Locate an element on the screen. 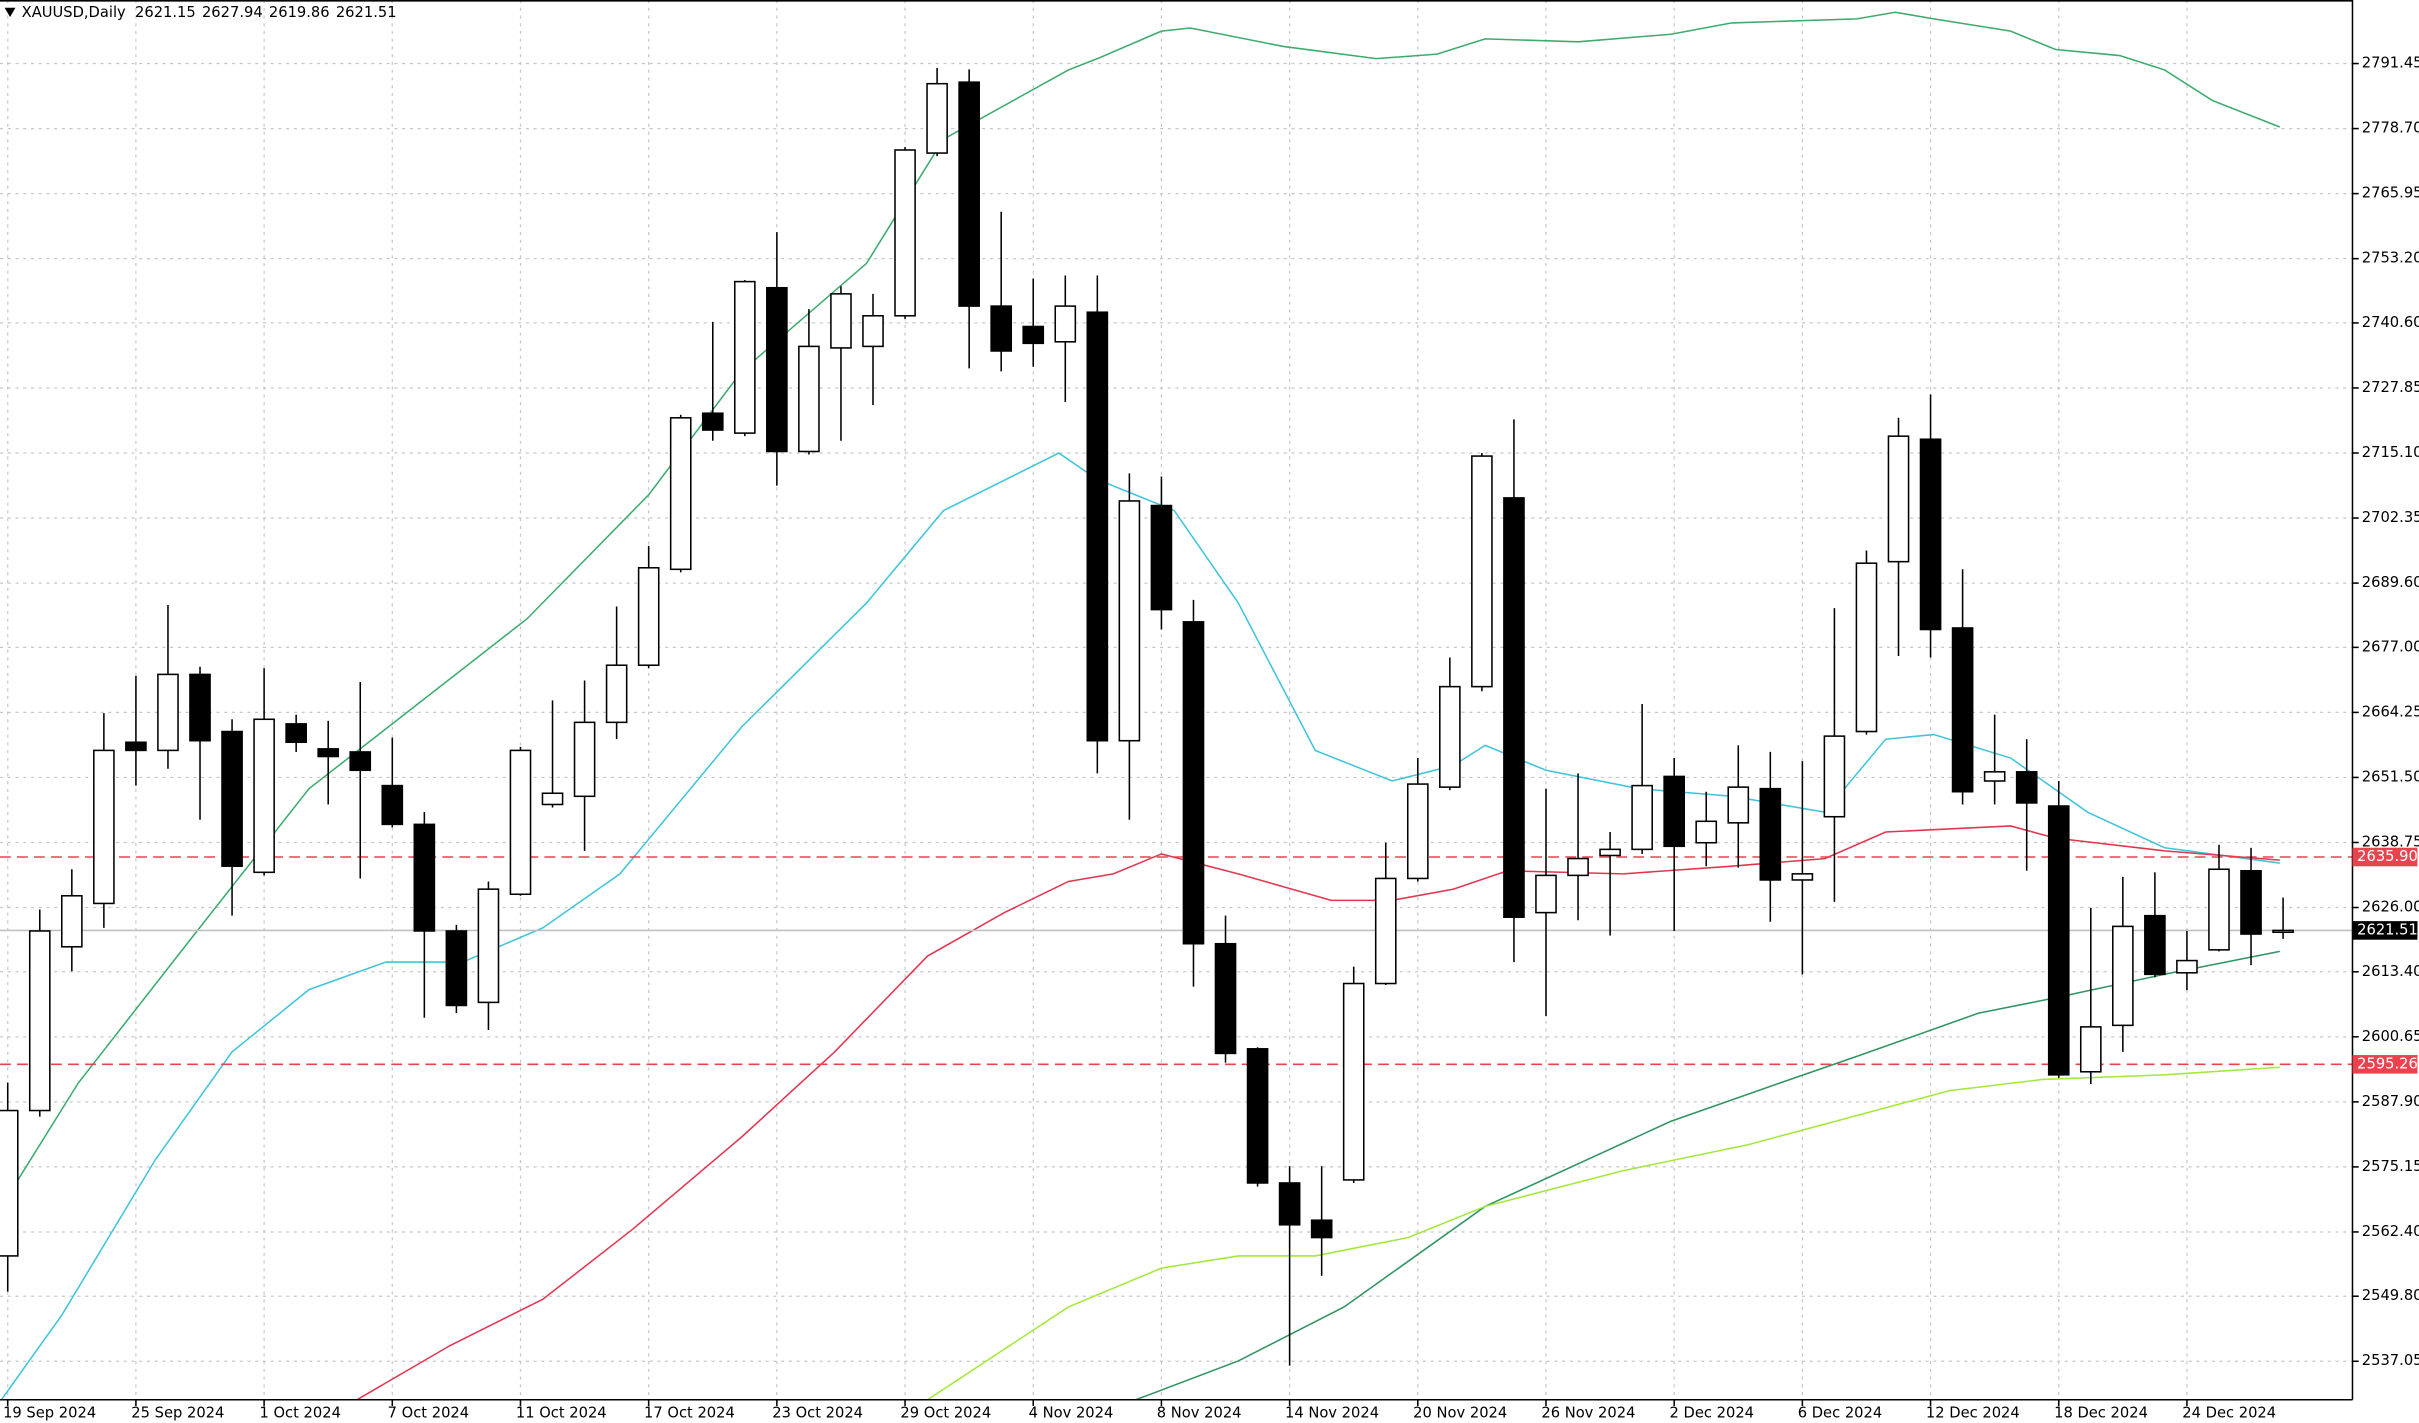 Image resolution: width=2419 pixels, height=1423 pixels. x-tick-label: 23 Oct 2024 is located at coordinates (817, 1413).